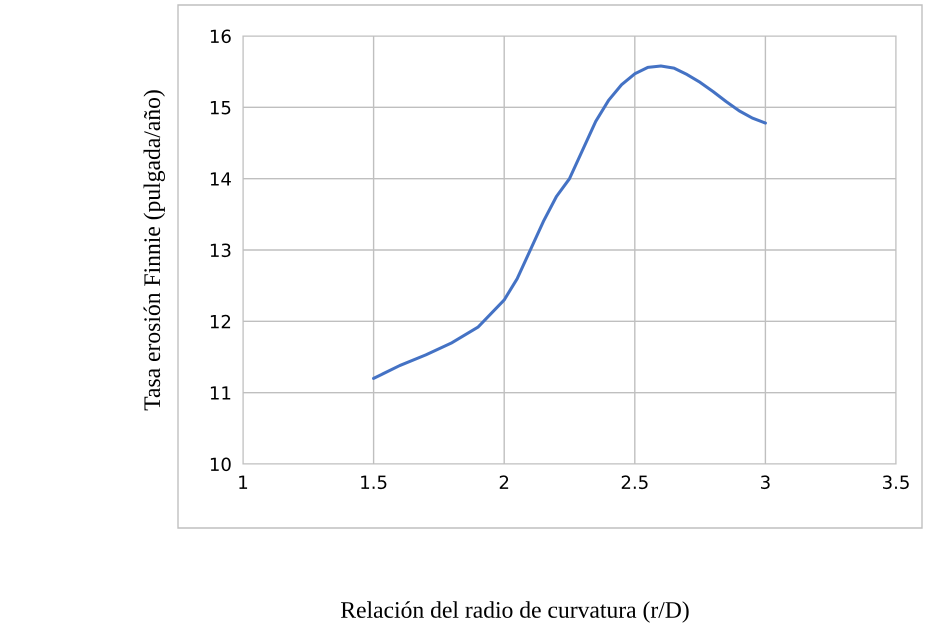 This screenshot has height=631, width=931. What do you see at coordinates (154, 250) in the screenshot?
I see `y-axis-title: Tasa erosión Finnie (pulgada/año)` at bounding box center [154, 250].